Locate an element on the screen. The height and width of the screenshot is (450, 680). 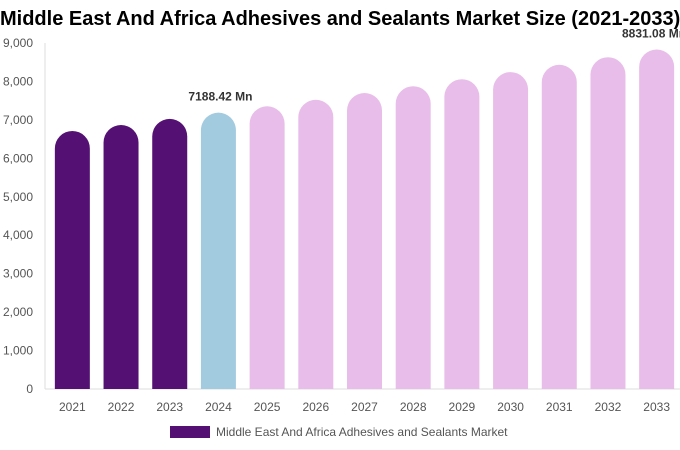
bar-2028 is located at coordinates (413, 238).